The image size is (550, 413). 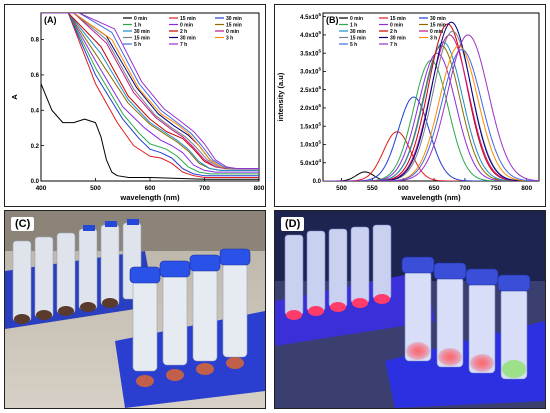 I want to click on y-tick-label: 0.2, so click(x=35, y=147).